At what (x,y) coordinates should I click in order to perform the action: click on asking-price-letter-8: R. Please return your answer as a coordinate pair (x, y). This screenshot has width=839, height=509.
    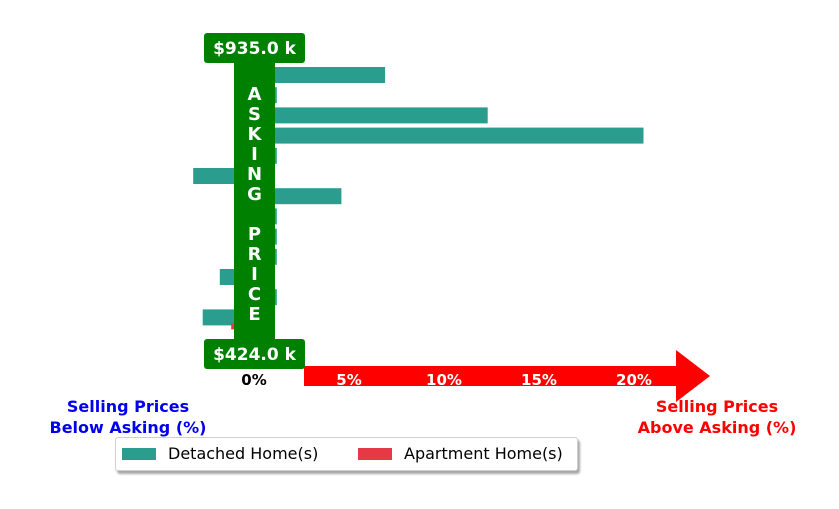
    Looking at the image, I should click on (255, 254).